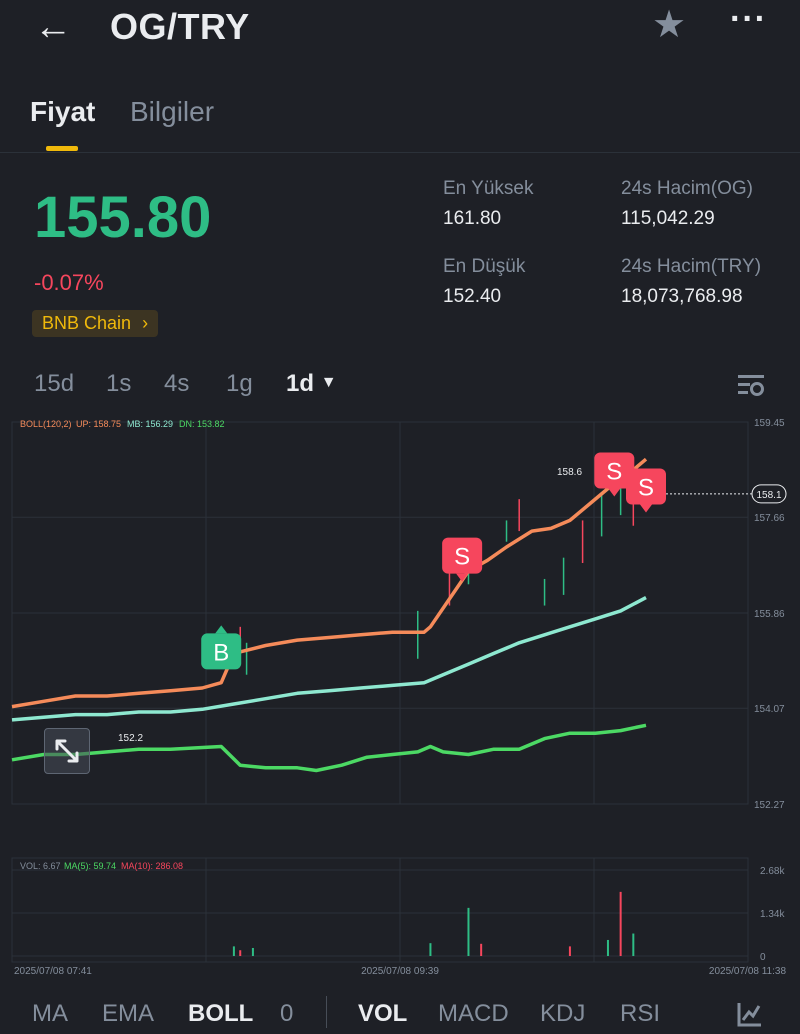  What do you see at coordinates (769, 805) in the screenshot?
I see `y-tick-label: 152.27` at bounding box center [769, 805].